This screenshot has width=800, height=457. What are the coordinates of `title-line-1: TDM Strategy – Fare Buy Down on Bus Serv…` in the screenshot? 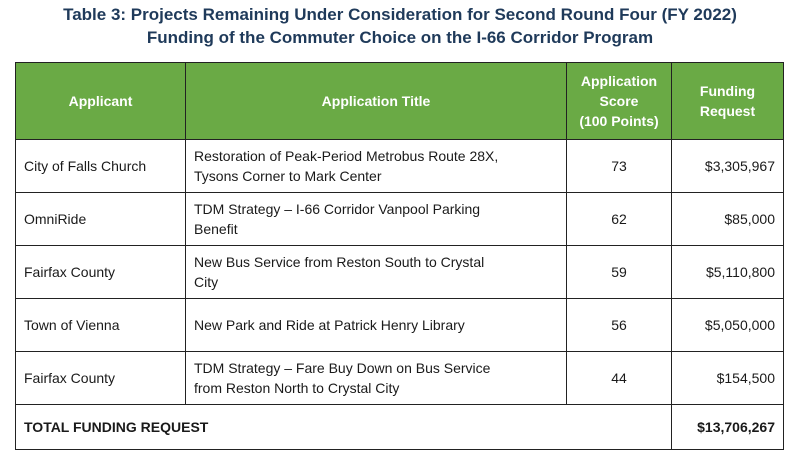 It's located at (342, 368).